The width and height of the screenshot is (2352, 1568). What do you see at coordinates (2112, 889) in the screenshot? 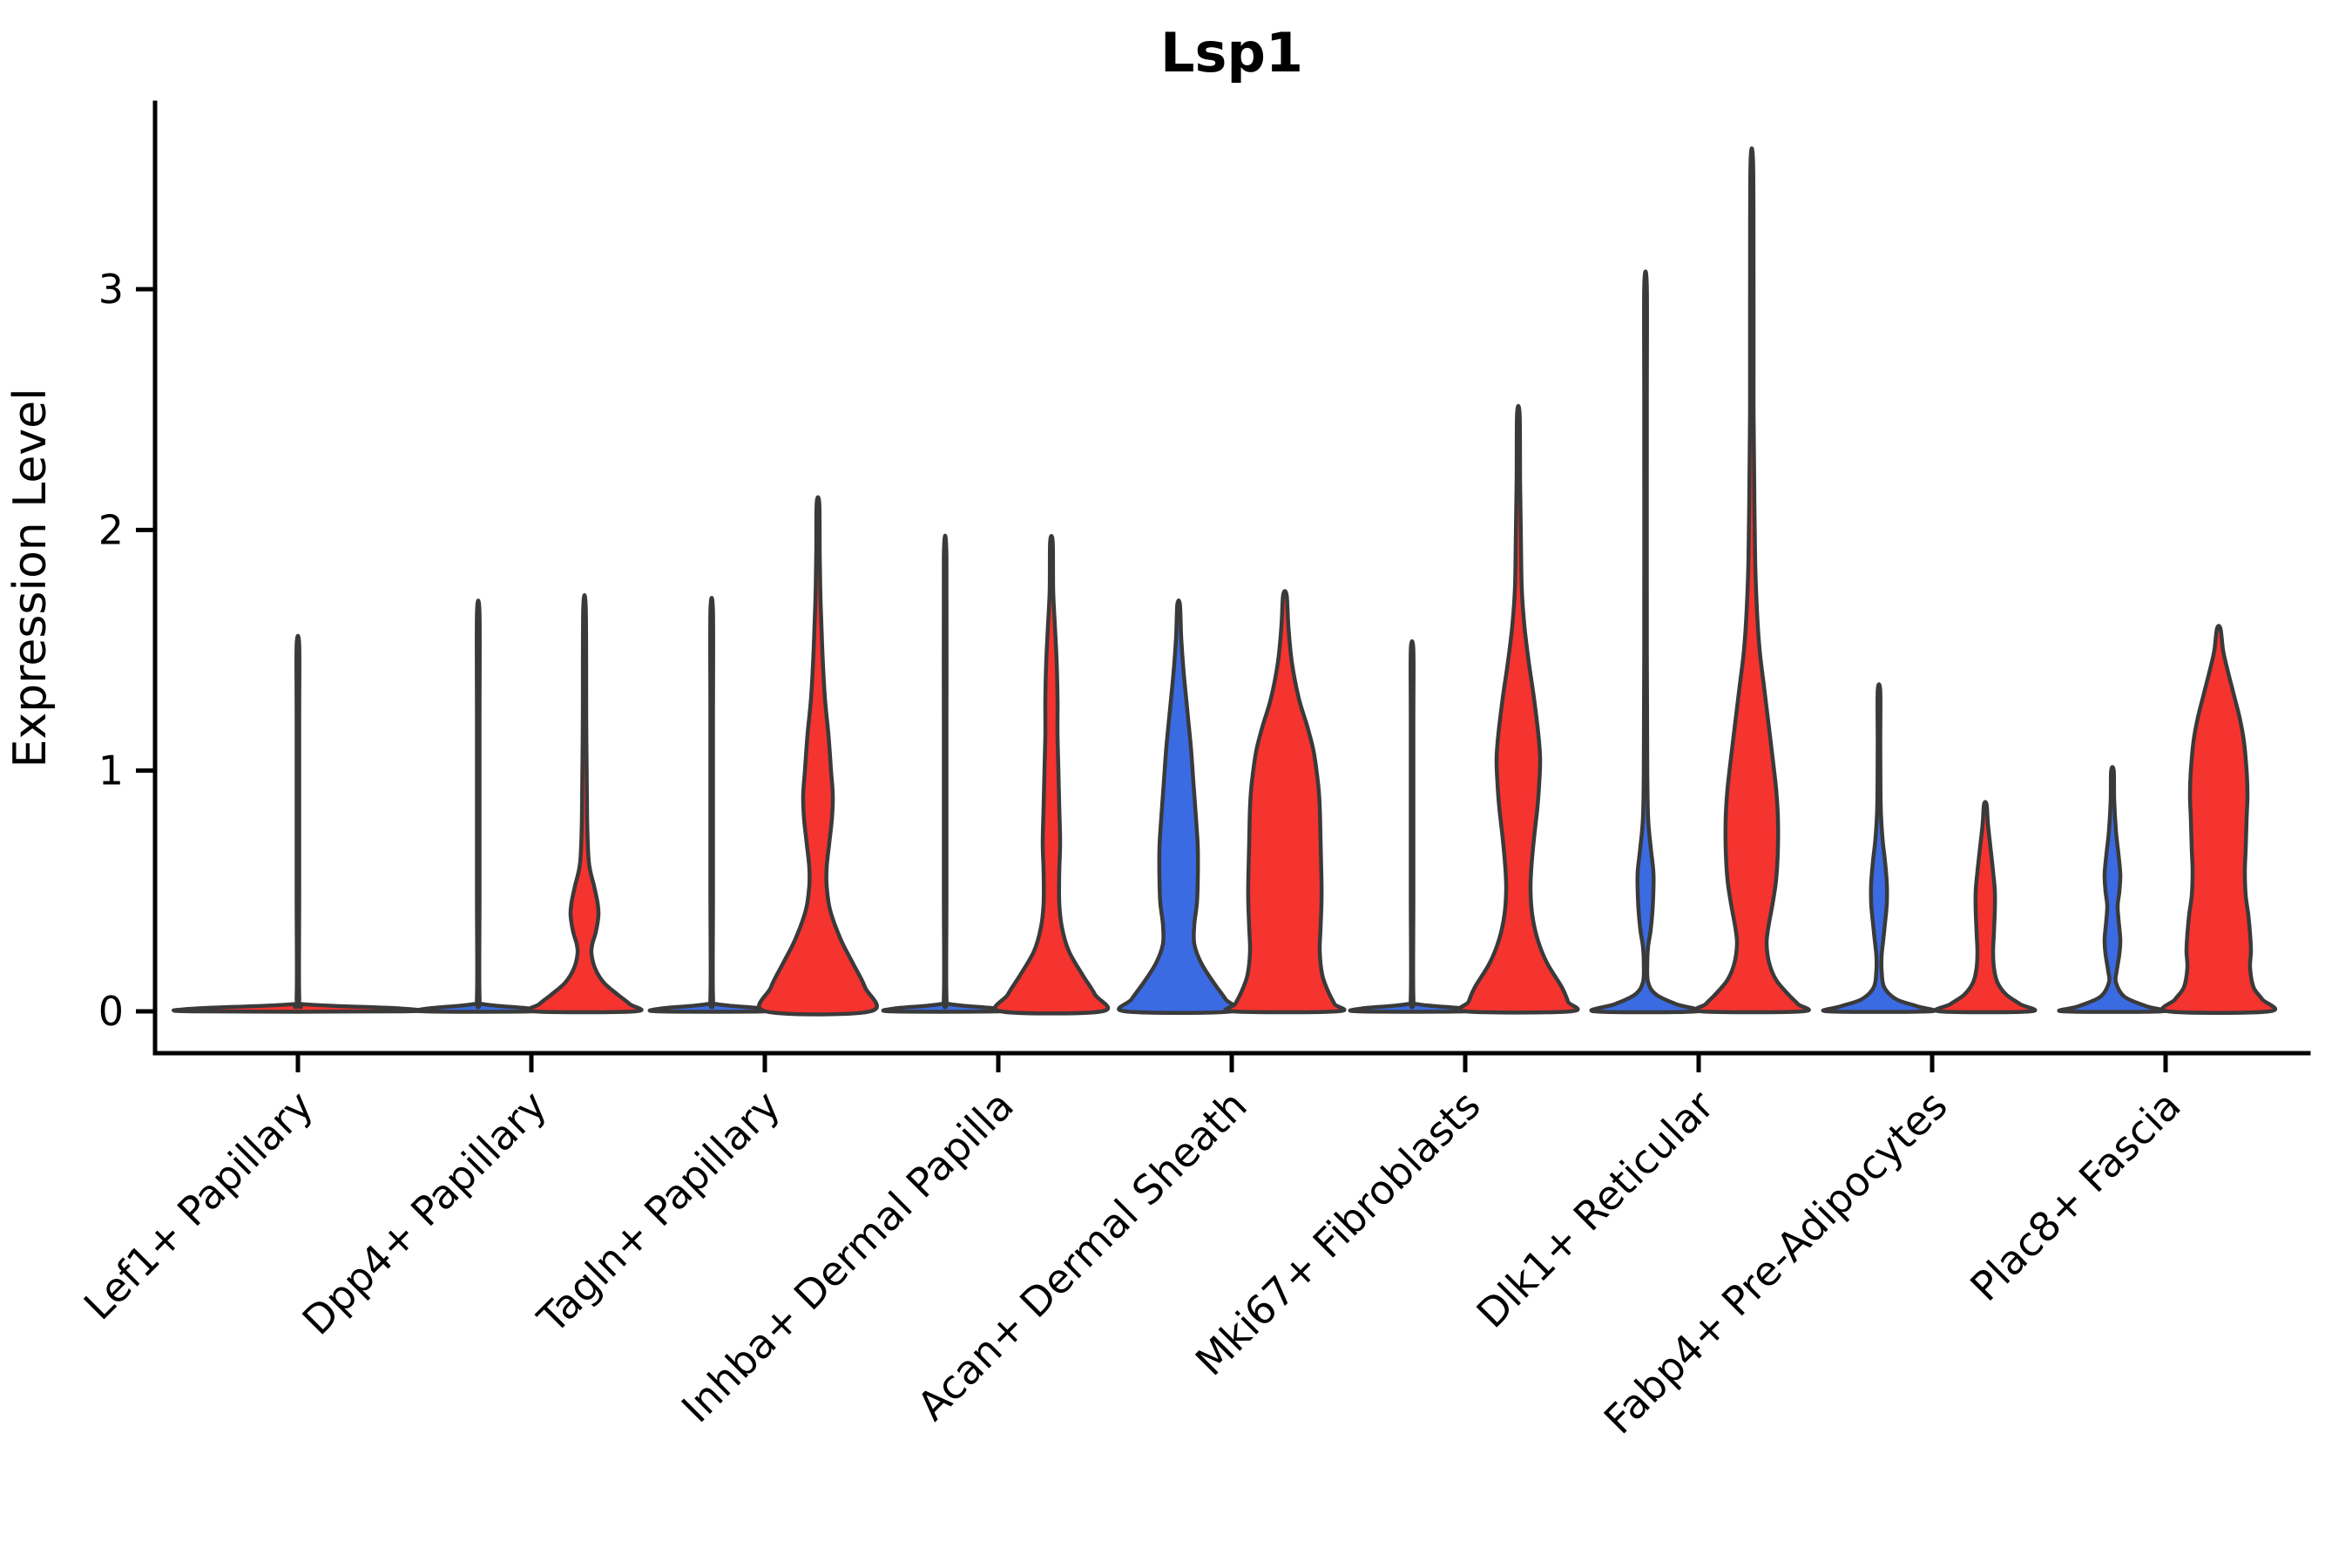
I see `violin-plac8-fascia-blue` at bounding box center [2112, 889].